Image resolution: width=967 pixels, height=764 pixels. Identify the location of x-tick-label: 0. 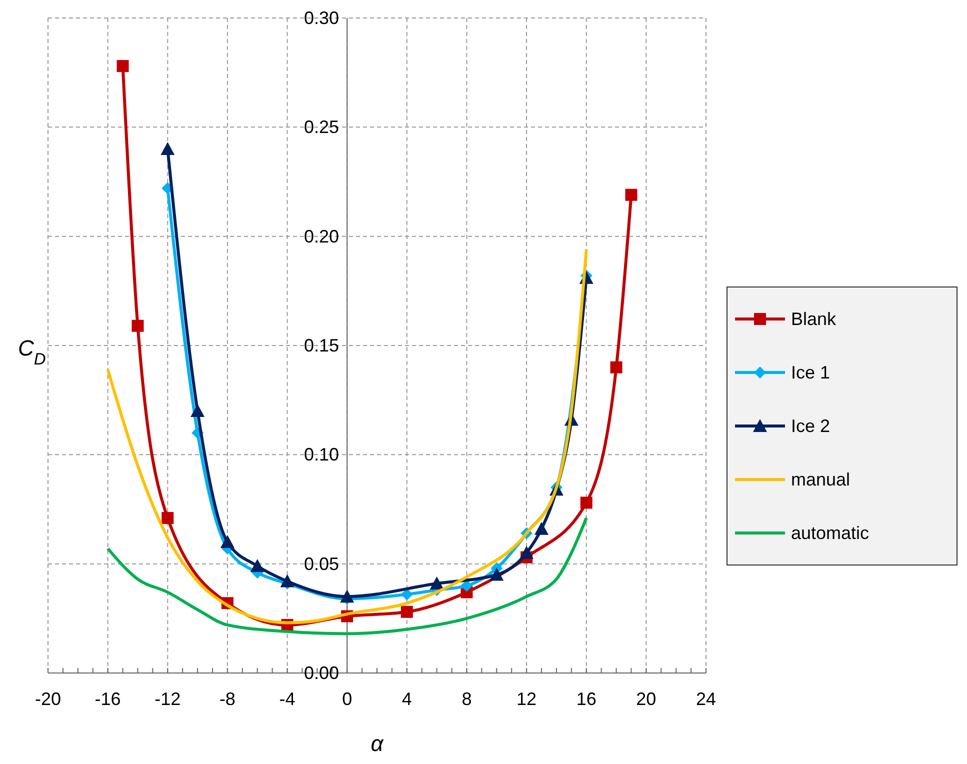
(347, 699).